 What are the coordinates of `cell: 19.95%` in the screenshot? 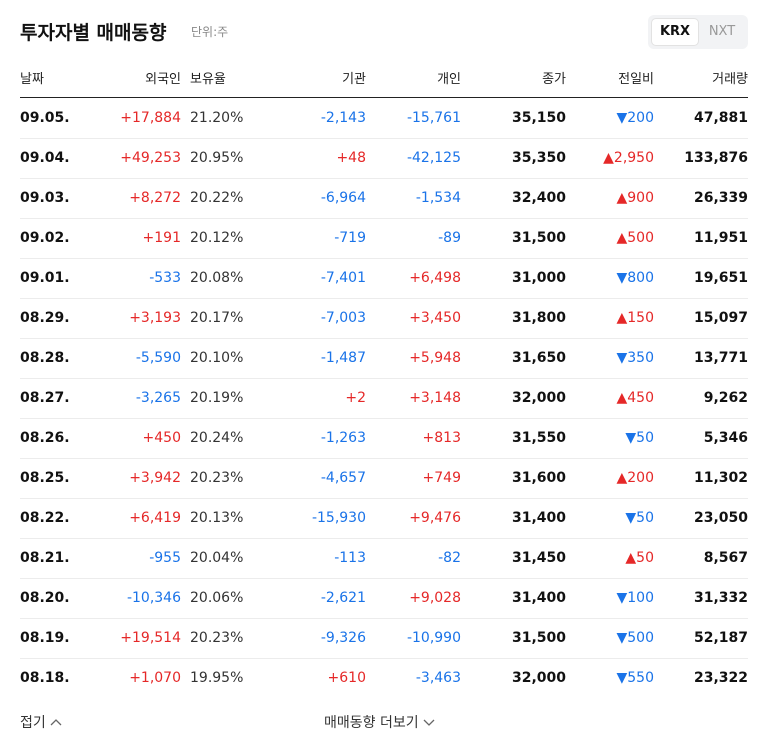 It's located at (217, 678).